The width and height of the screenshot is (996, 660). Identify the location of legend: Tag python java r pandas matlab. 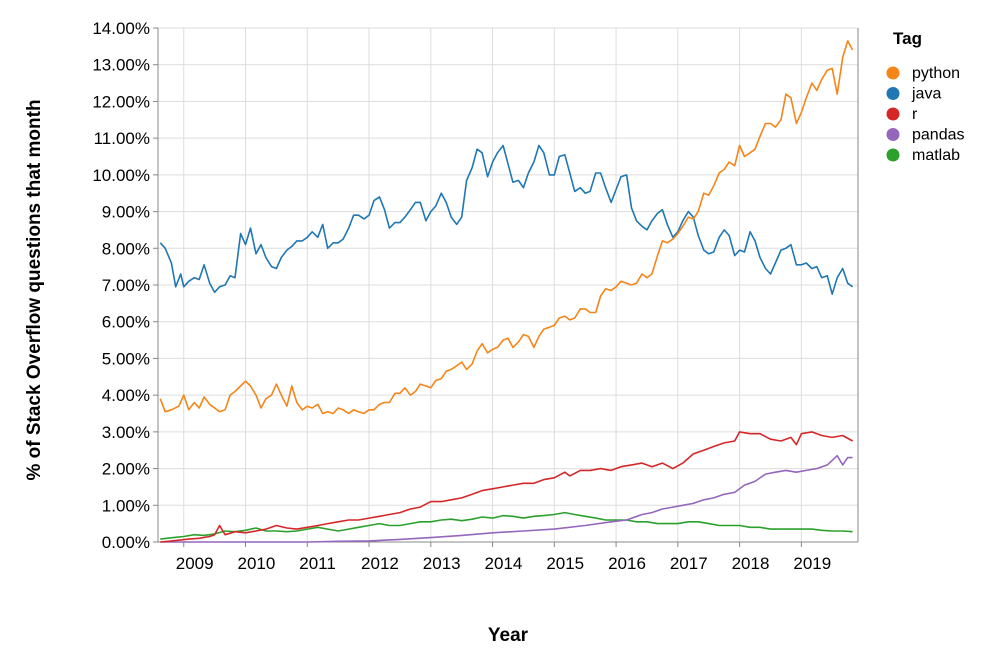
(925, 96).